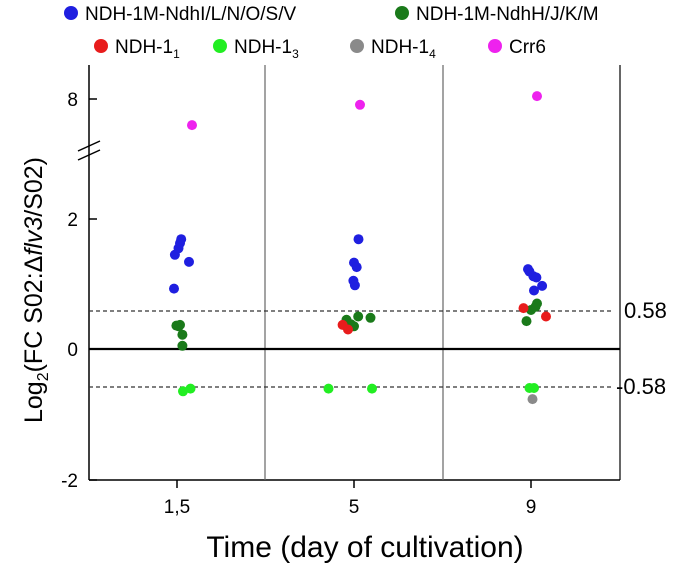 This screenshot has width=685, height=568. I want to click on data-point-s4-p0, so click(532, 399).